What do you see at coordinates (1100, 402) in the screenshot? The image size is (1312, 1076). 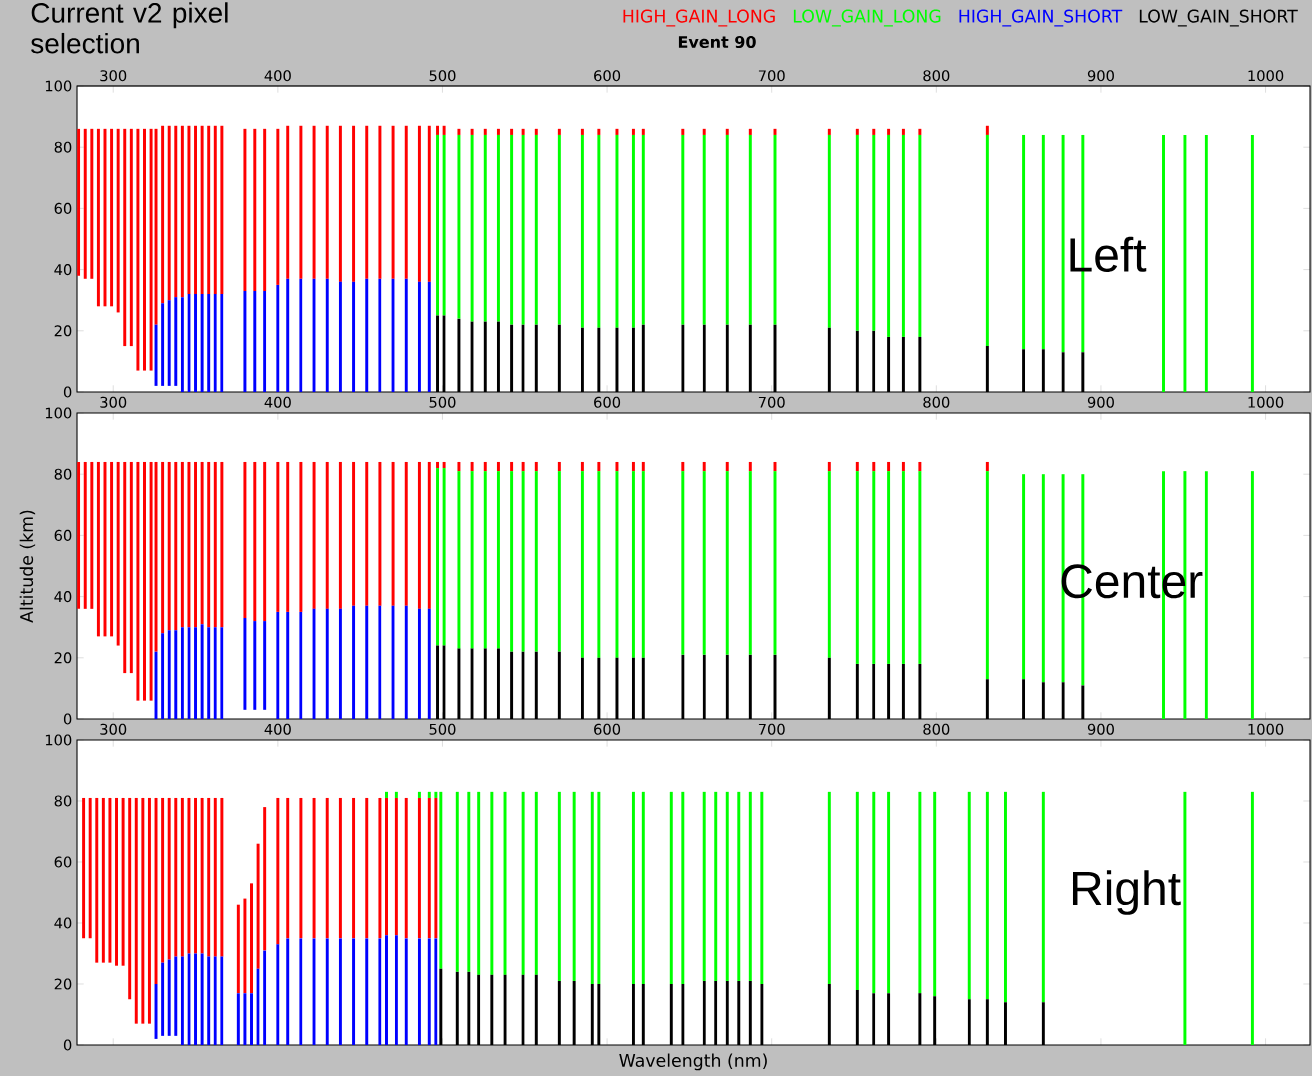 I see `x2-tick-label: 900` at bounding box center [1100, 402].